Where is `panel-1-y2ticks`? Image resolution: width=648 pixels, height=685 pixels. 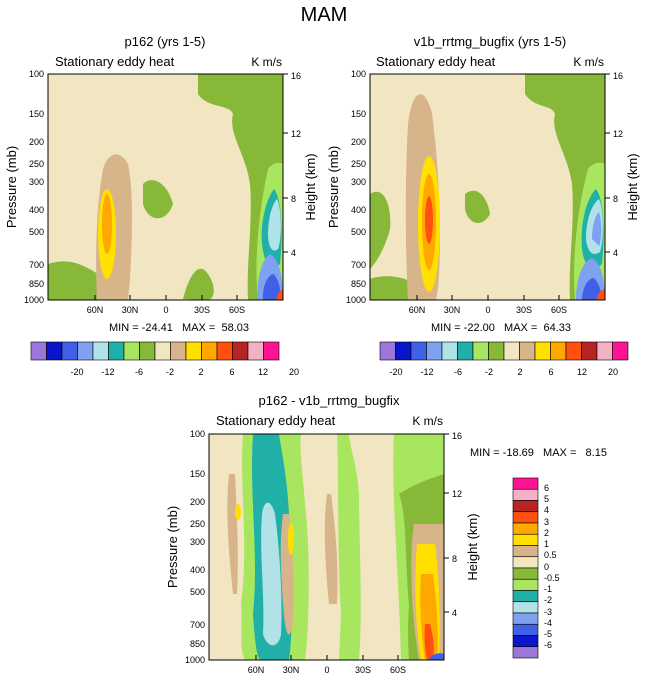 panel-1-y2ticks is located at coordinates (285, 163).